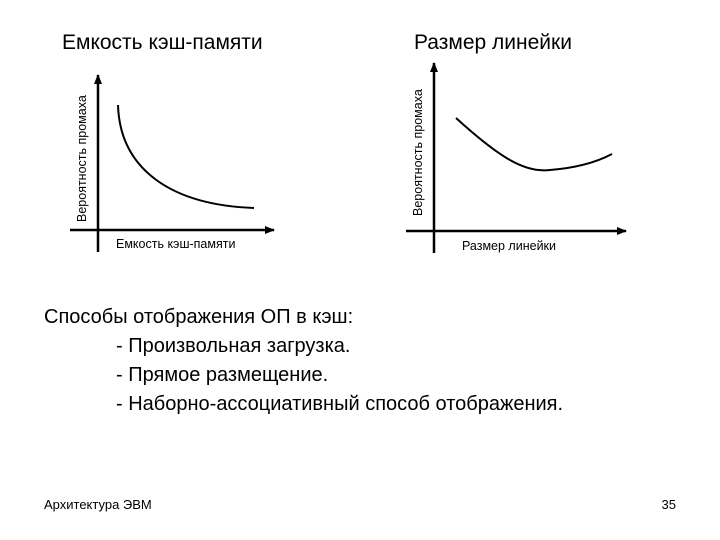 Image resolution: width=720 pixels, height=540 pixels. What do you see at coordinates (199, 317) in the screenshot?
I see `list-heading: Способы отображения ОП в кэш:` at bounding box center [199, 317].